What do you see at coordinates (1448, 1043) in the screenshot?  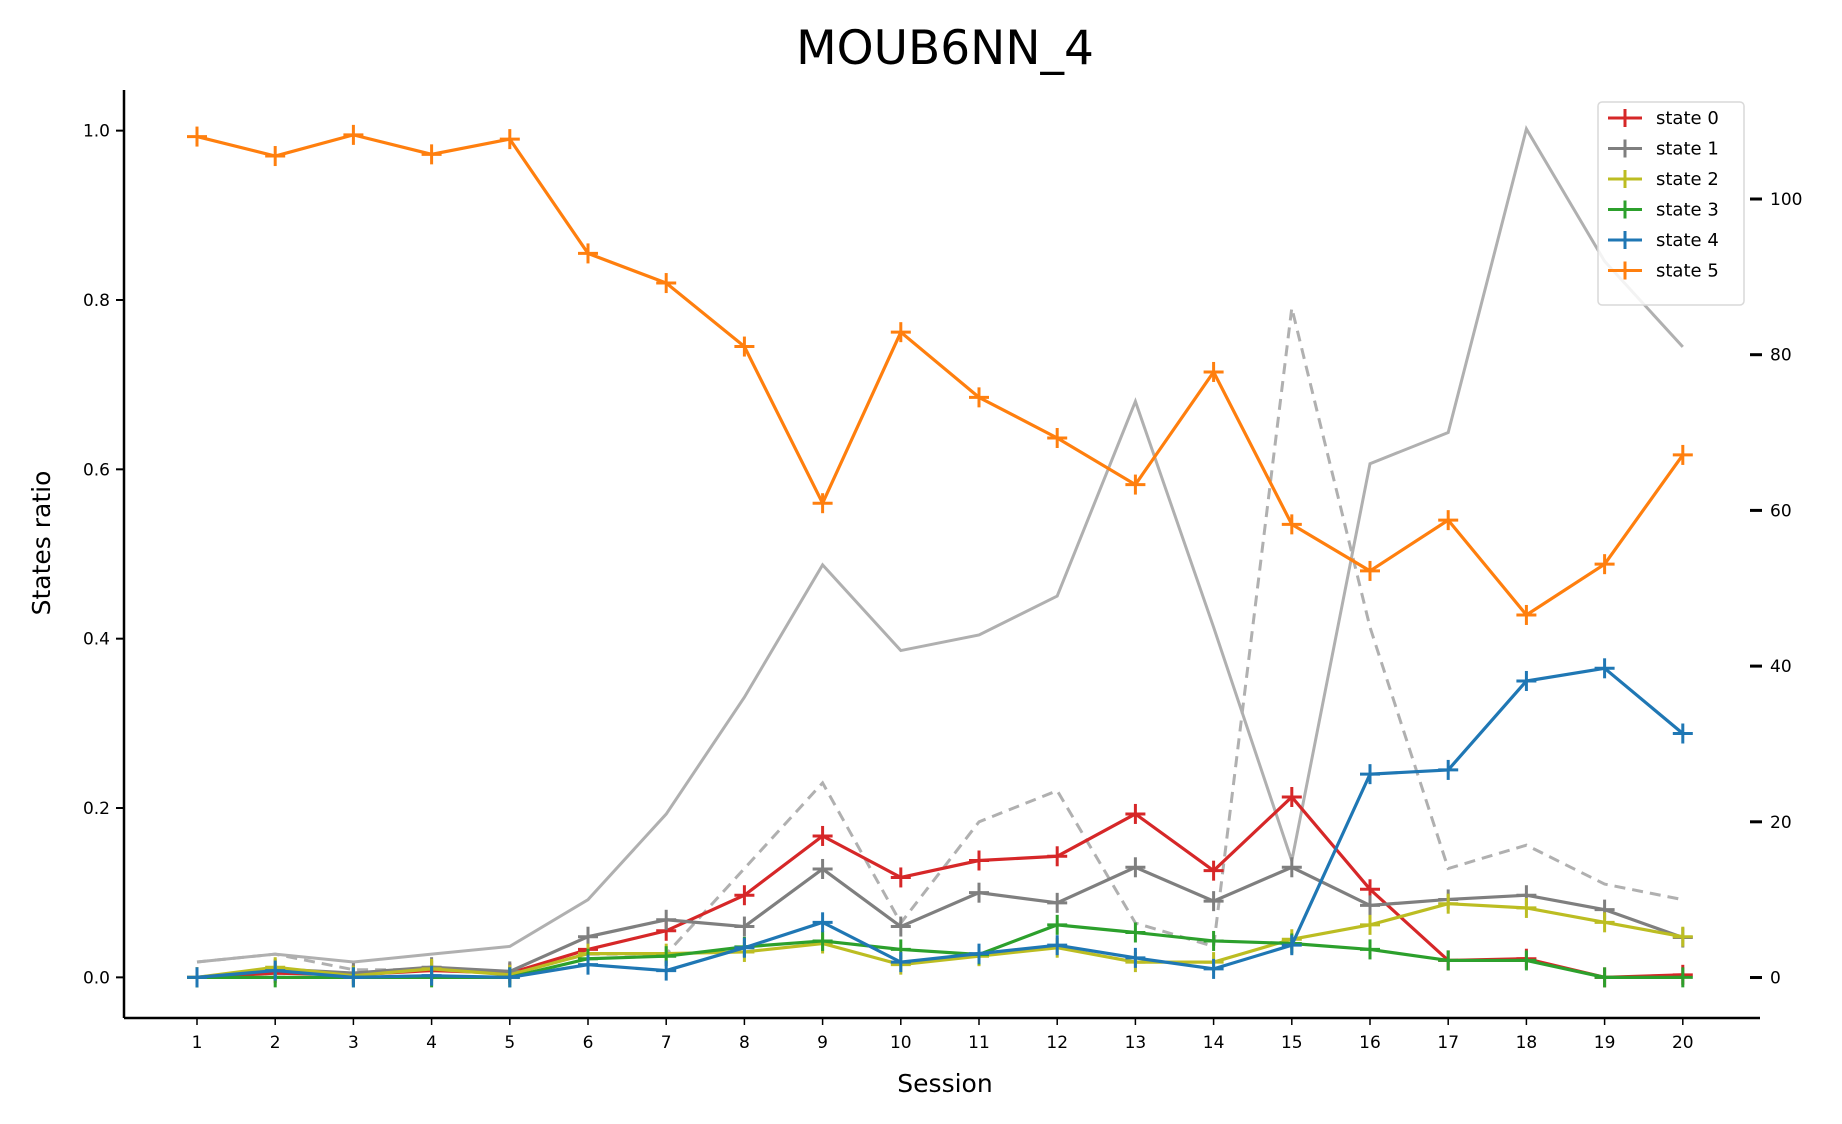 I see `x-tick-label: 17` at bounding box center [1448, 1043].